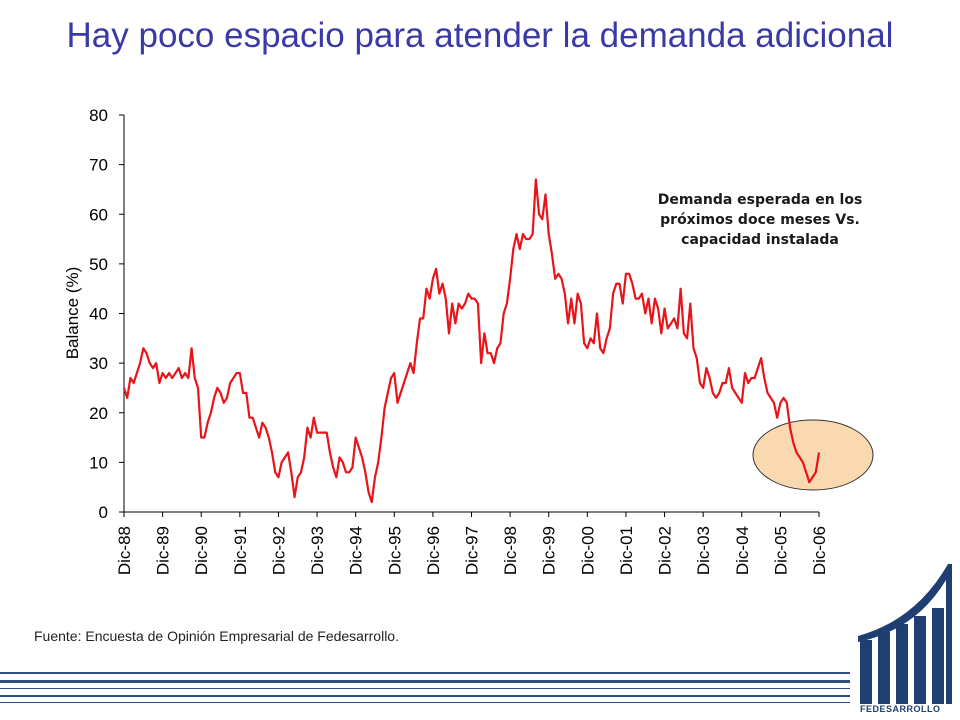  Describe the element at coordinates (278, 550) in the screenshot. I see `x-tick-label: Dic-92` at that location.